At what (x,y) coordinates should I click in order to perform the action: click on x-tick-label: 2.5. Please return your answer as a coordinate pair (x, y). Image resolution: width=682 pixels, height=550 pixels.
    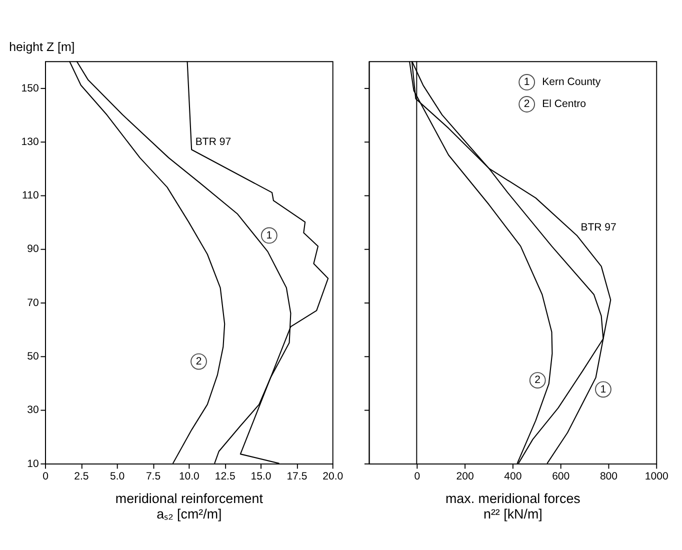
    Looking at the image, I should click on (81, 476).